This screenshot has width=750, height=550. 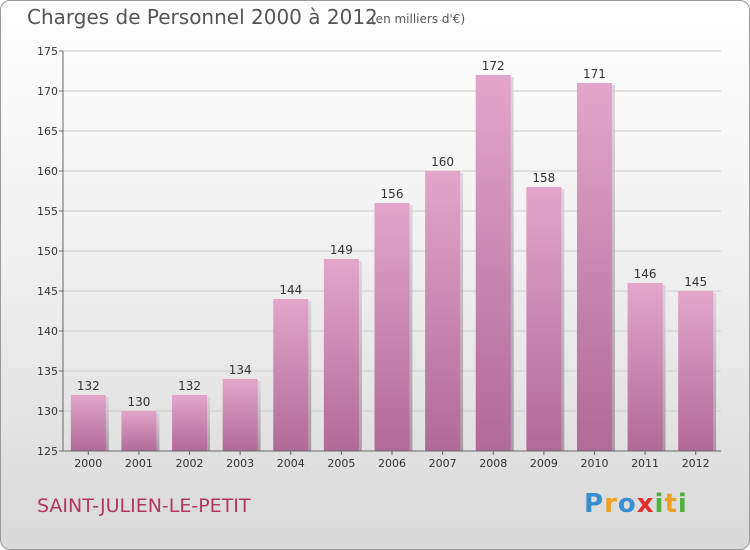 What do you see at coordinates (493, 66) in the screenshot?
I see `bar-value-label: 172` at bounding box center [493, 66].